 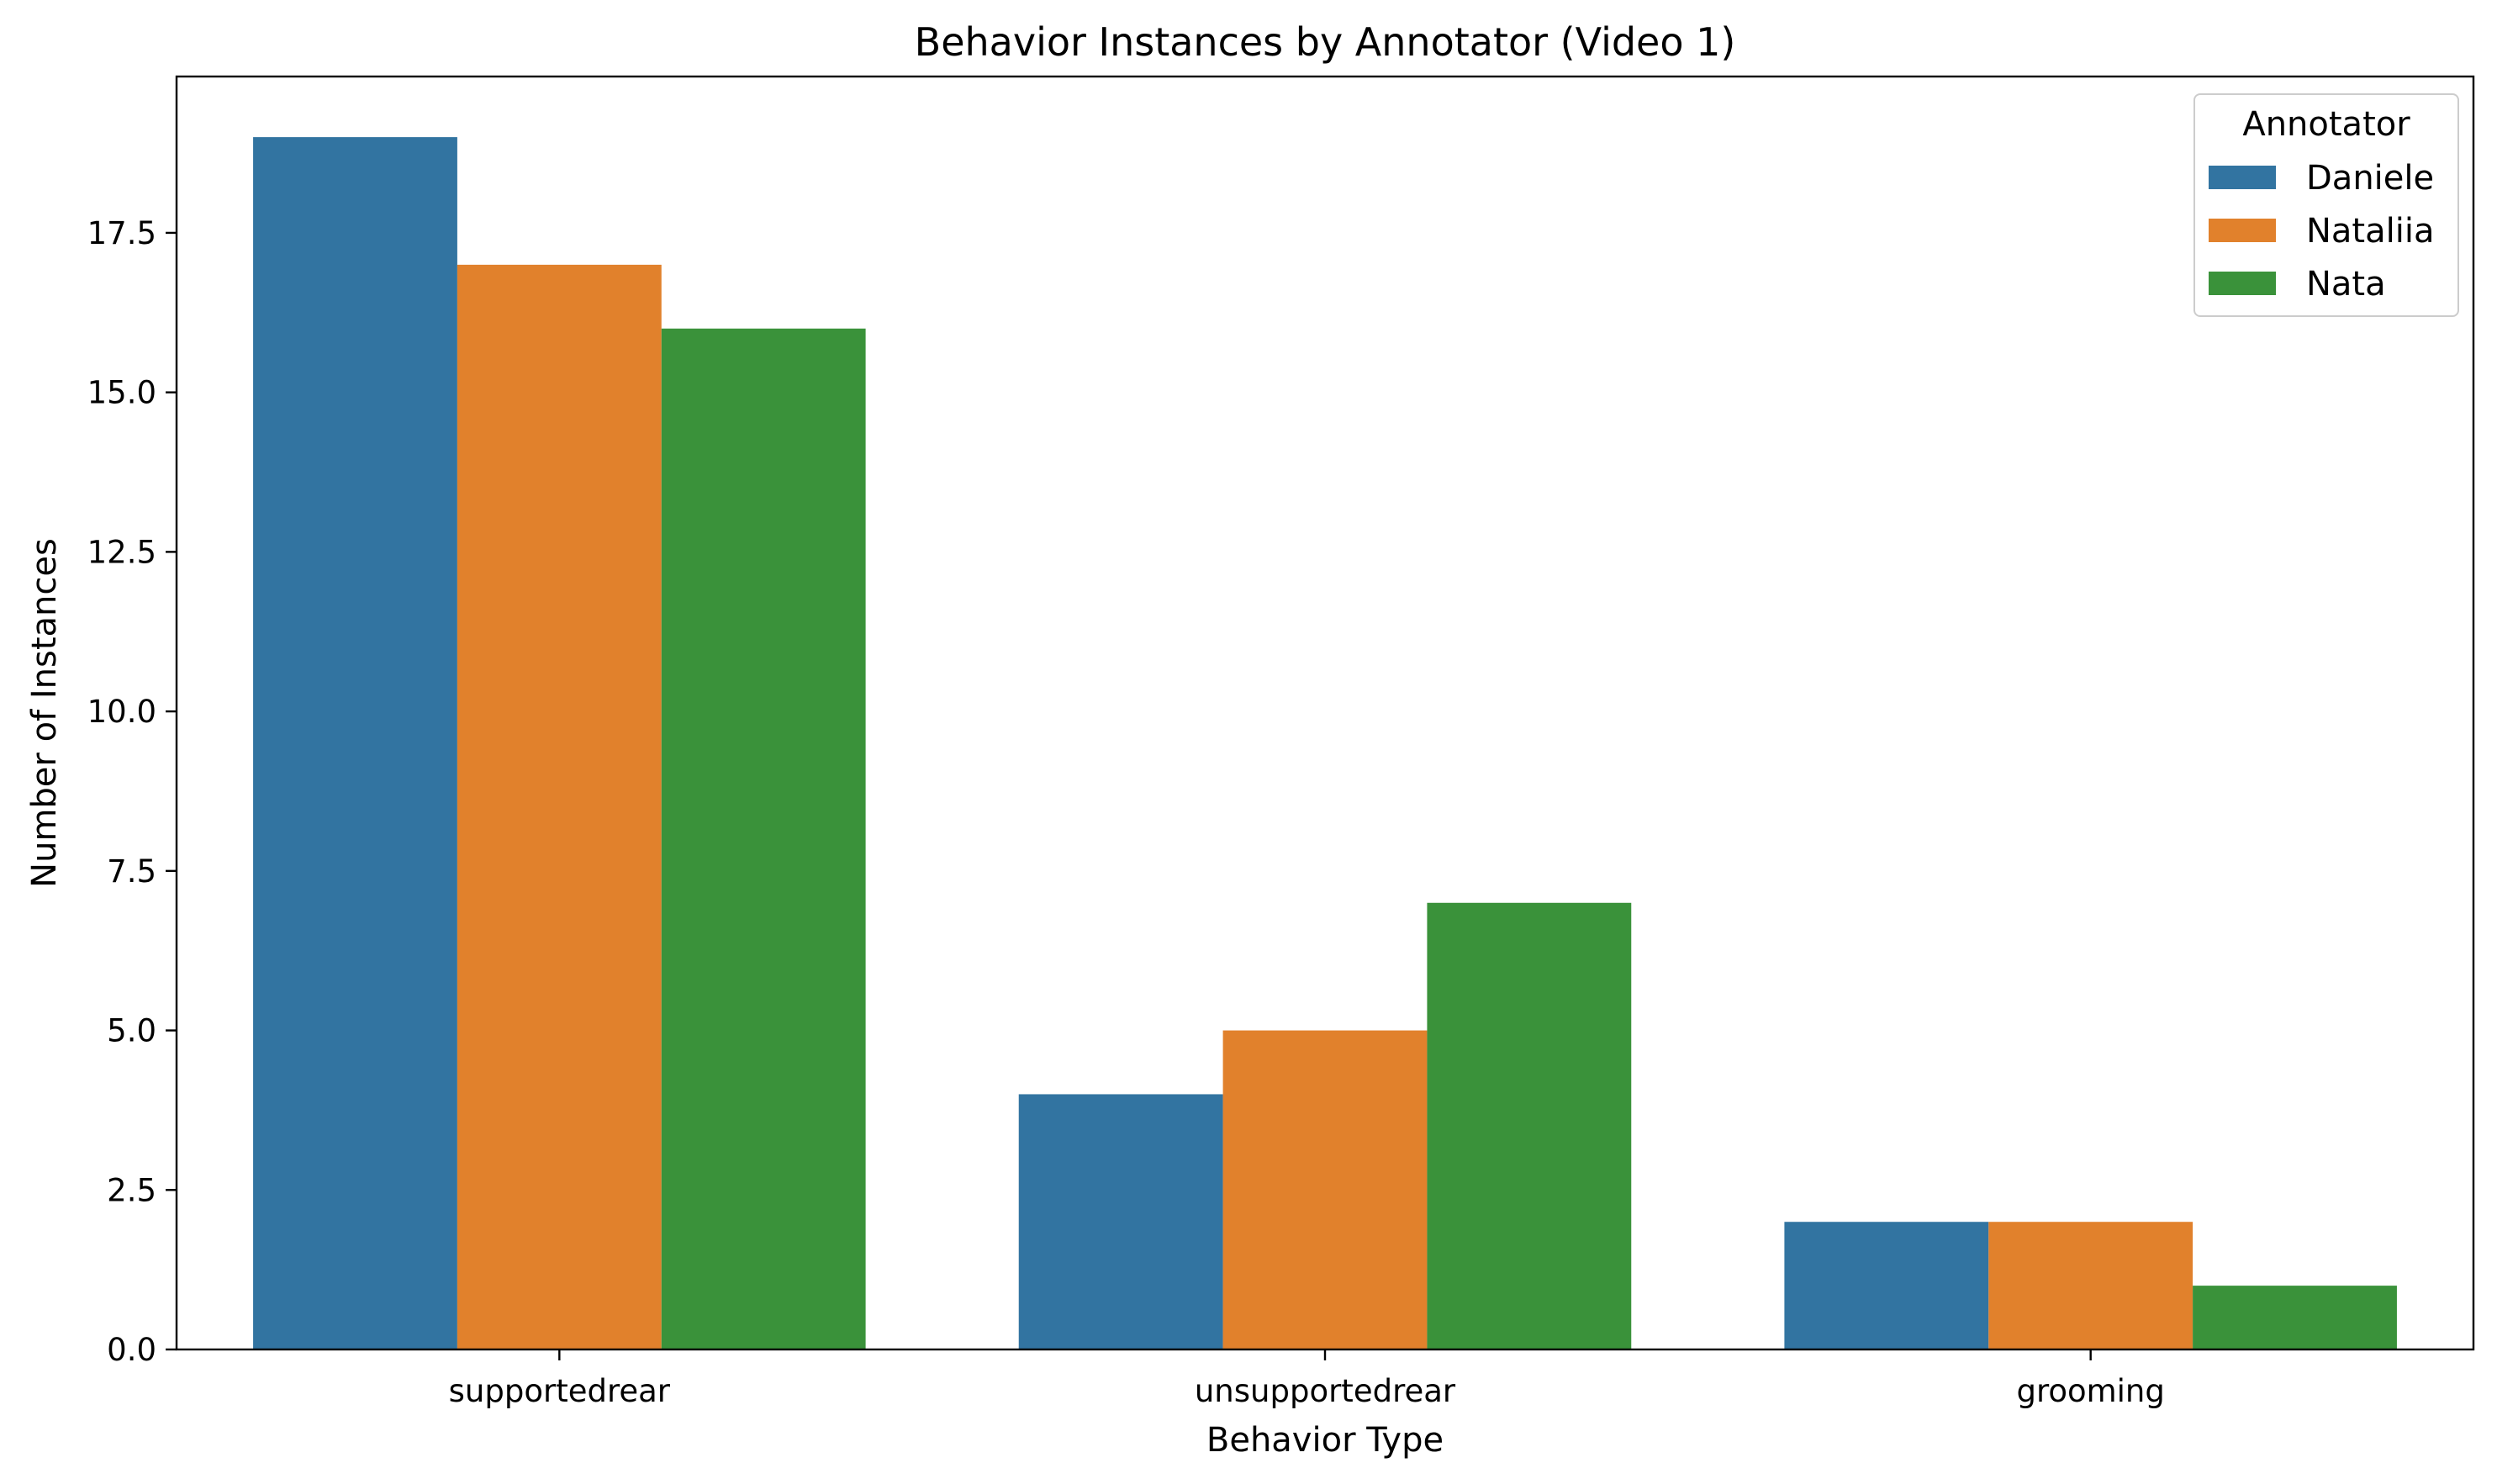 What do you see at coordinates (121, 712) in the screenshot?
I see `y-tick-label: 10.0` at bounding box center [121, 712].